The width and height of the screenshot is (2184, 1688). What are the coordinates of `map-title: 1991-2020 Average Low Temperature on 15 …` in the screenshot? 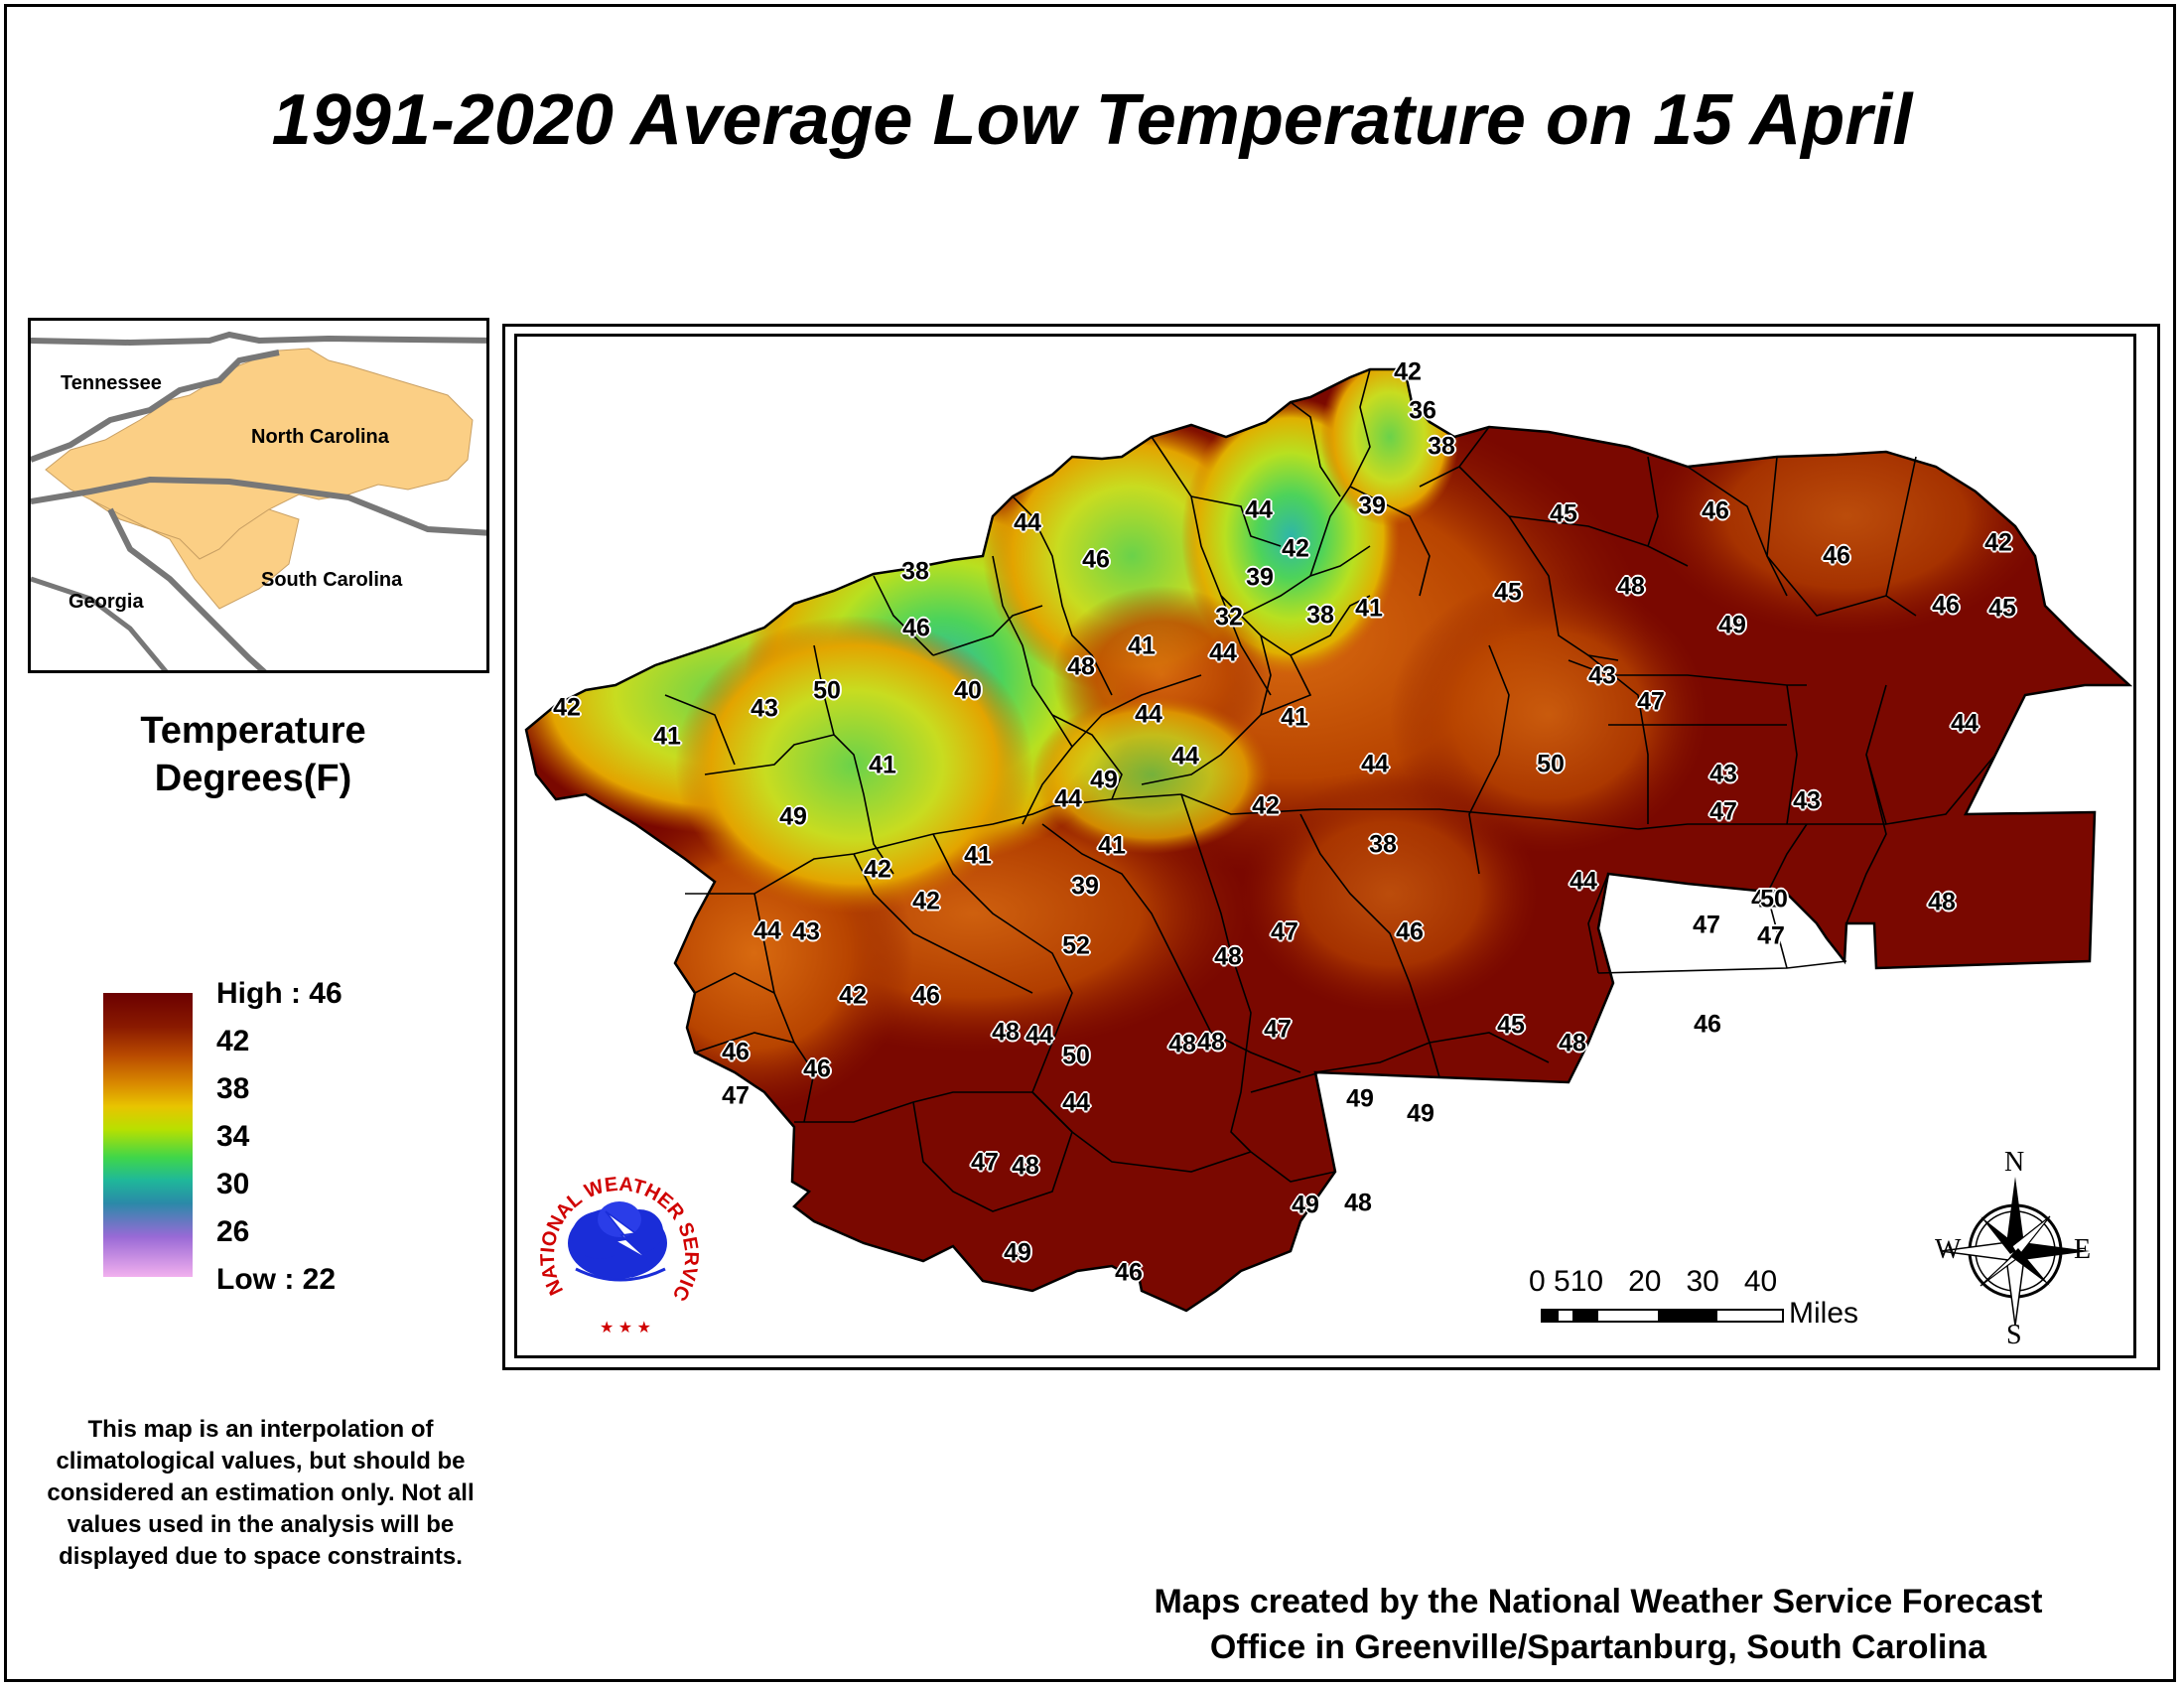 It's located at (1092, 120).